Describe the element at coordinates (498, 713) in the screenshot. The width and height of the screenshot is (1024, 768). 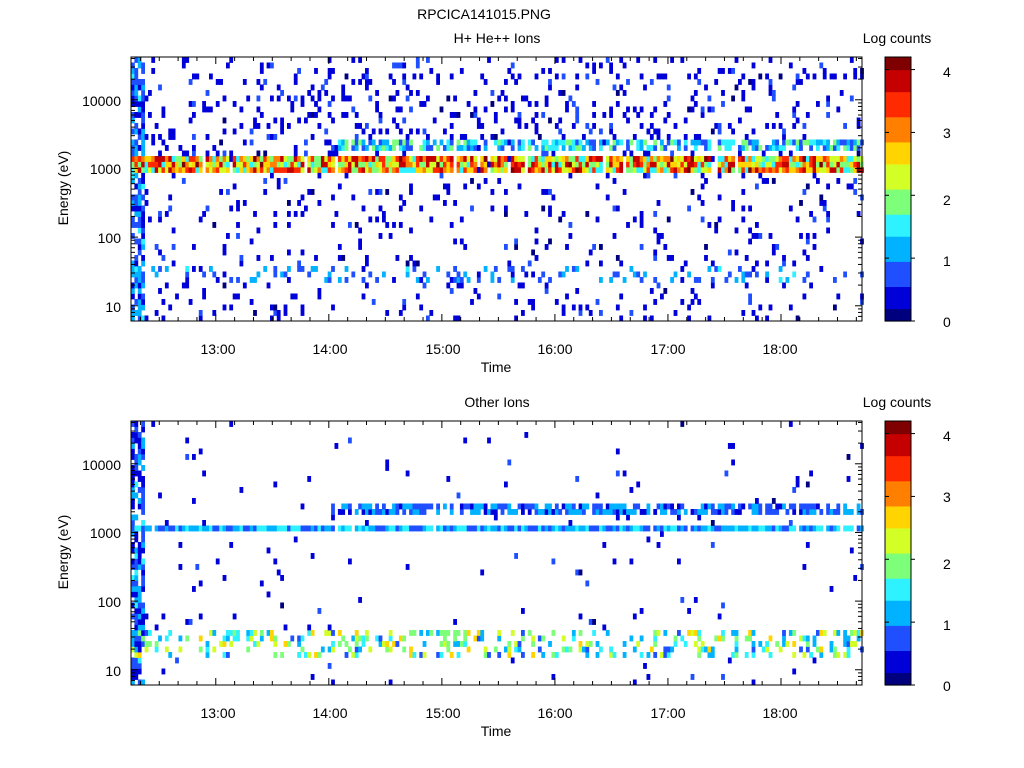
I see `x-tick-labels: 13:00 14:00 15:00 16:00 17:00 18:00` at that location.